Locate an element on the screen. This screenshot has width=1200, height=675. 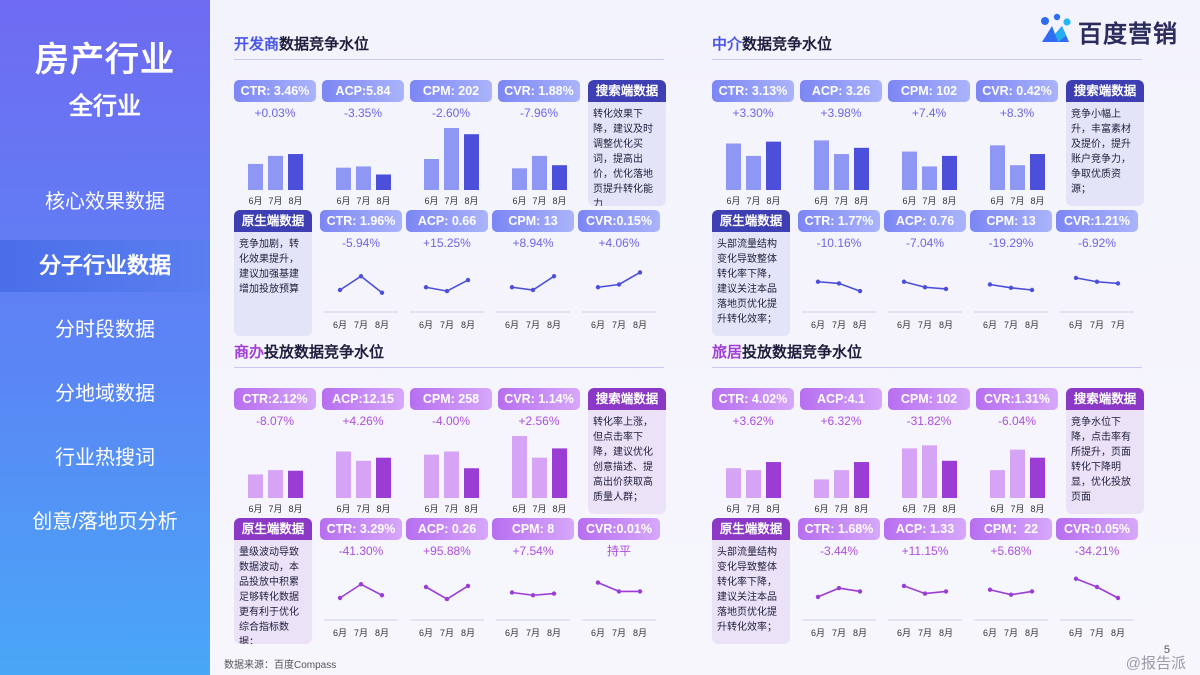
sidebar-nav-item: 分时段数据 is located at coordinates (105, 330).